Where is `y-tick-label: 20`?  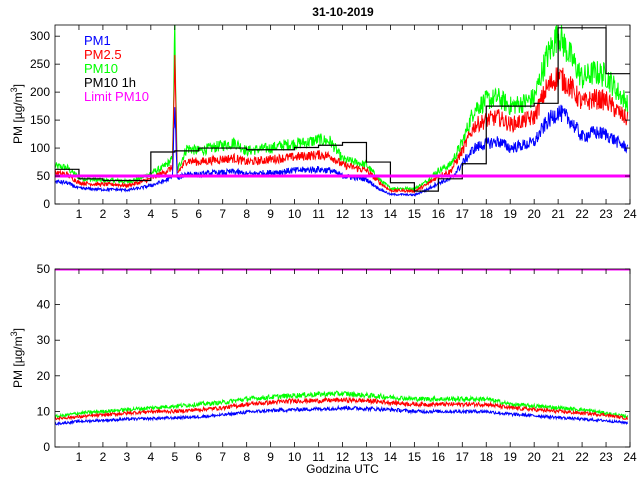 y-tick-label: 20 is located at coordinates (44, 376).